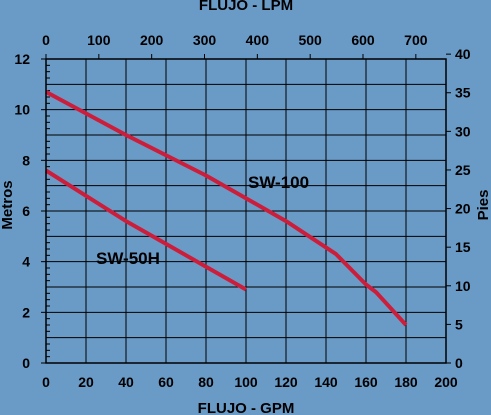  I want to click on y-tick-label: 10, so click(22, 110).